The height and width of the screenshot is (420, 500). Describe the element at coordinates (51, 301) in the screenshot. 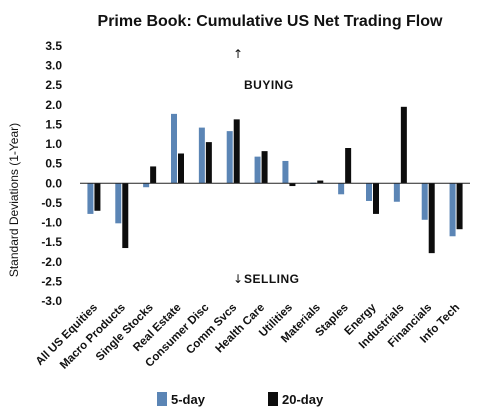

I see `y-tick-label: -3.0` at that location.